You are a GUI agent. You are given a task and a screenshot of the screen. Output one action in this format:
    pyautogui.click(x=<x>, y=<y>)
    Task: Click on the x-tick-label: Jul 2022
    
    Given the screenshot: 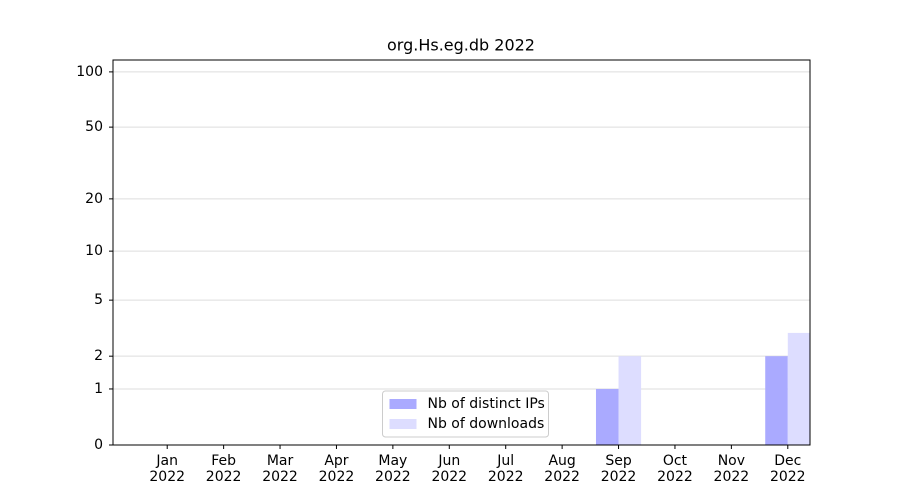 What is the action you would take?
    pyautogui.click(x=505, y=469)
    